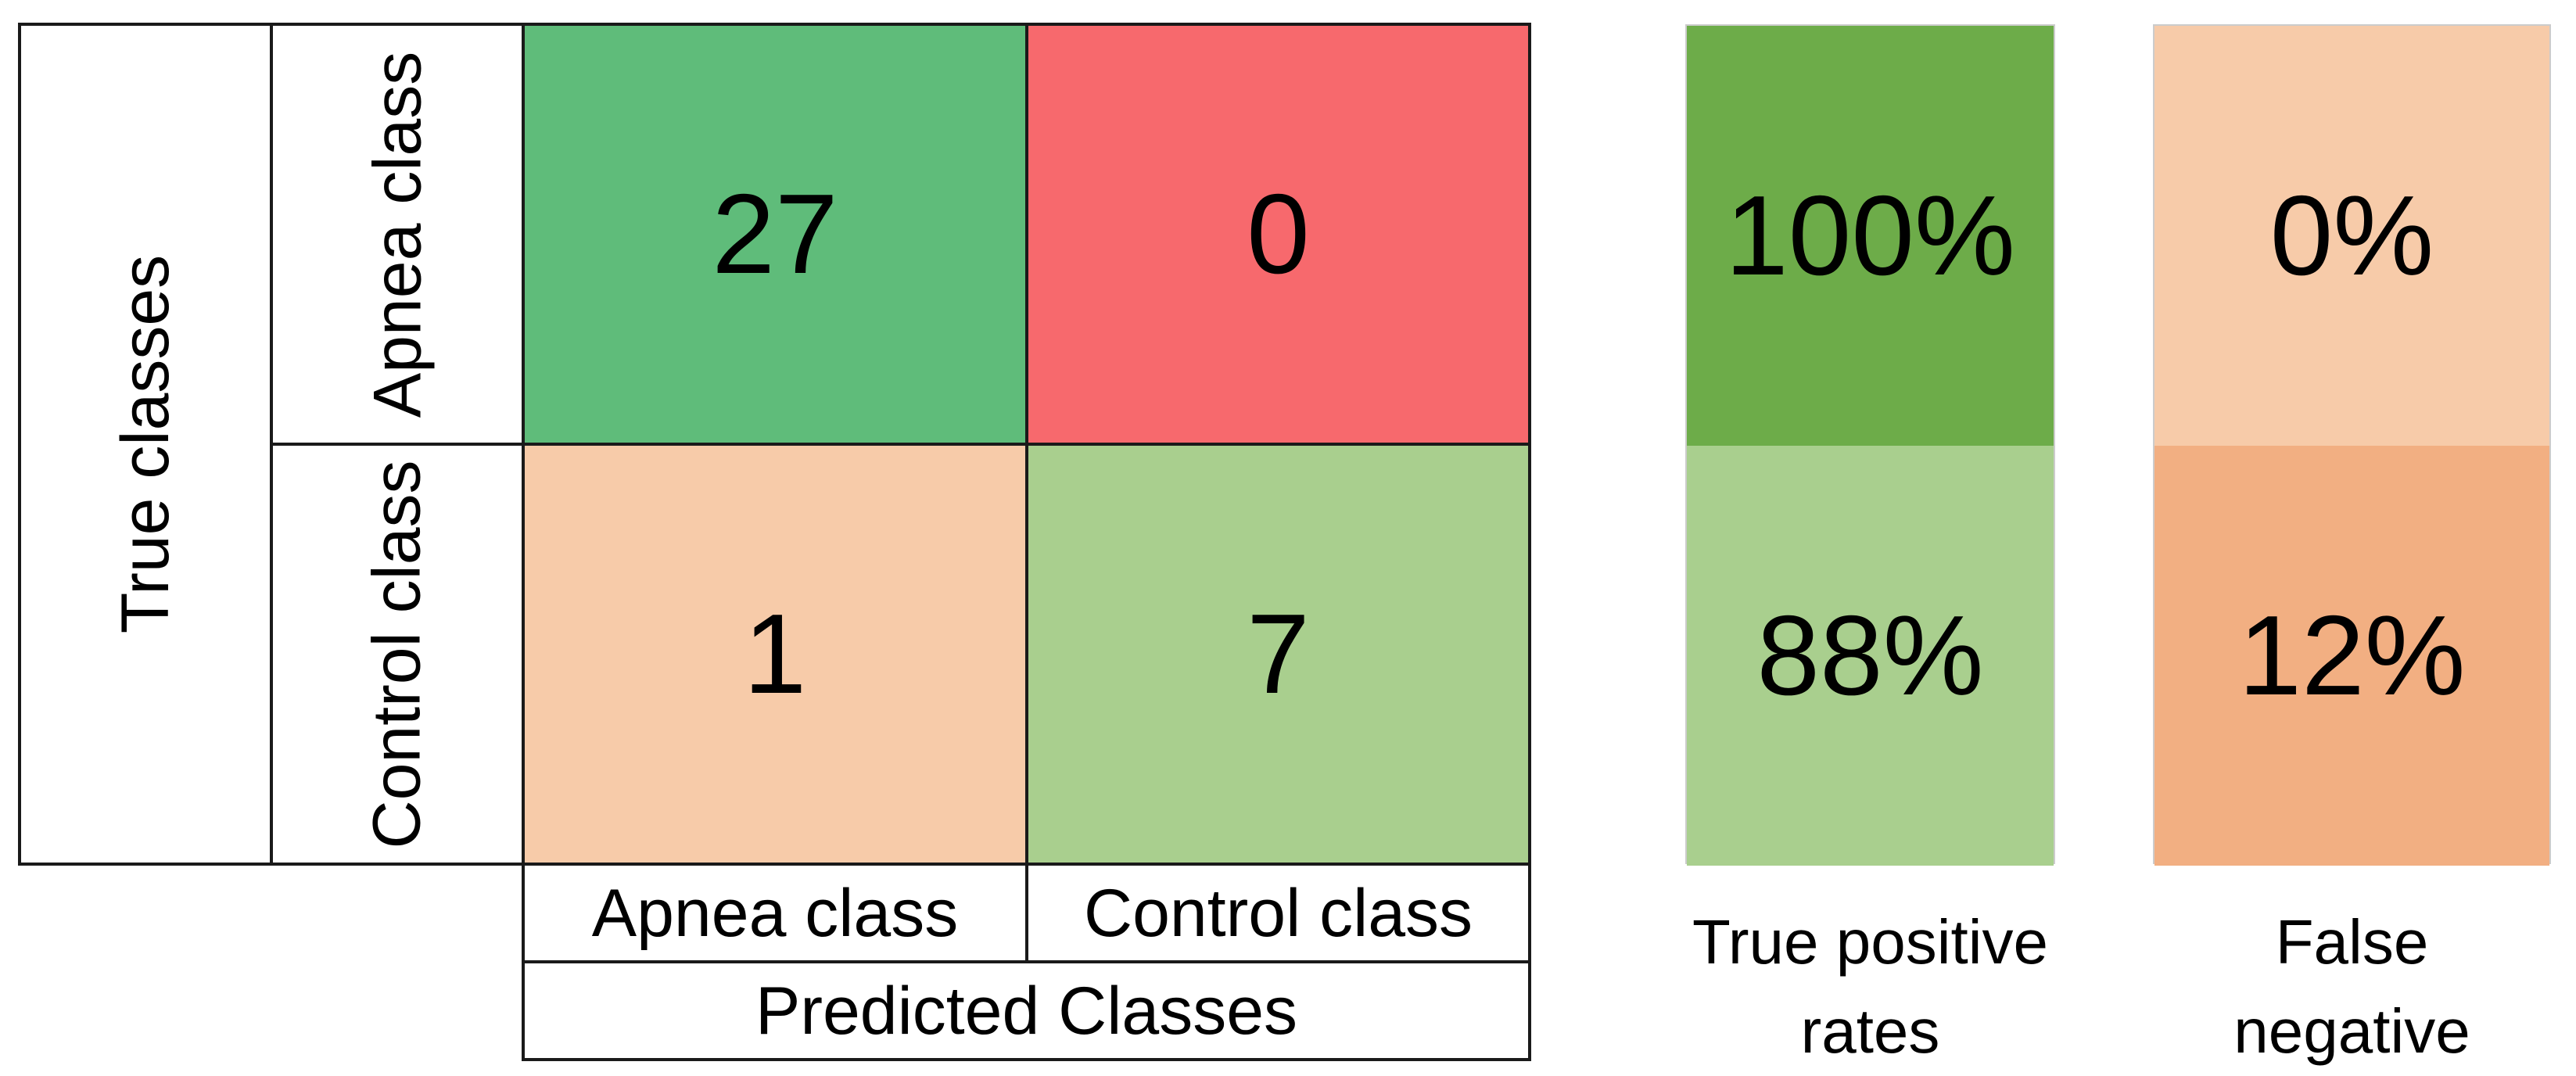  Describe the element at coordinates (523, 542) in the screenshot. I see `matrix-left-border` at that location.